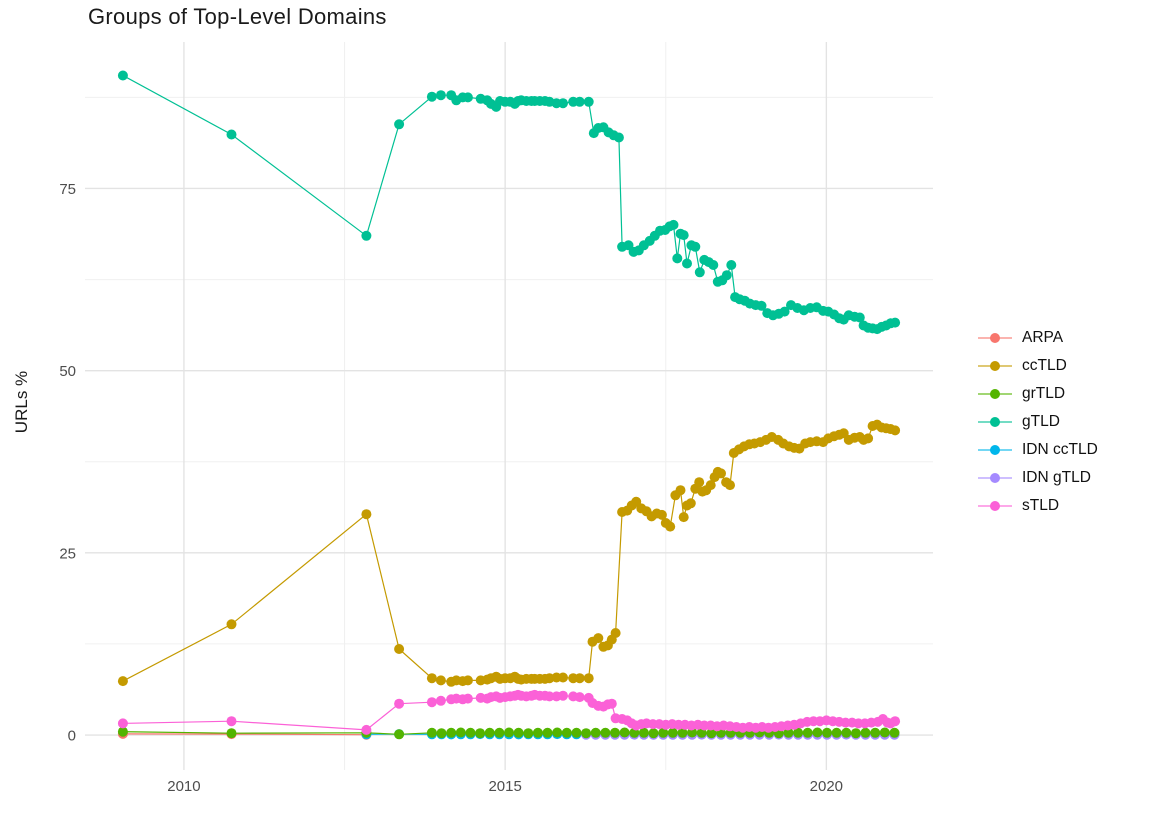 Image resolution: width=1164 pixels, height=827 pixels. What do you see at coordinates (1041, 421) in the screenshot?
I see `legend-label: gTLD` at bounding box center [1041, 421].